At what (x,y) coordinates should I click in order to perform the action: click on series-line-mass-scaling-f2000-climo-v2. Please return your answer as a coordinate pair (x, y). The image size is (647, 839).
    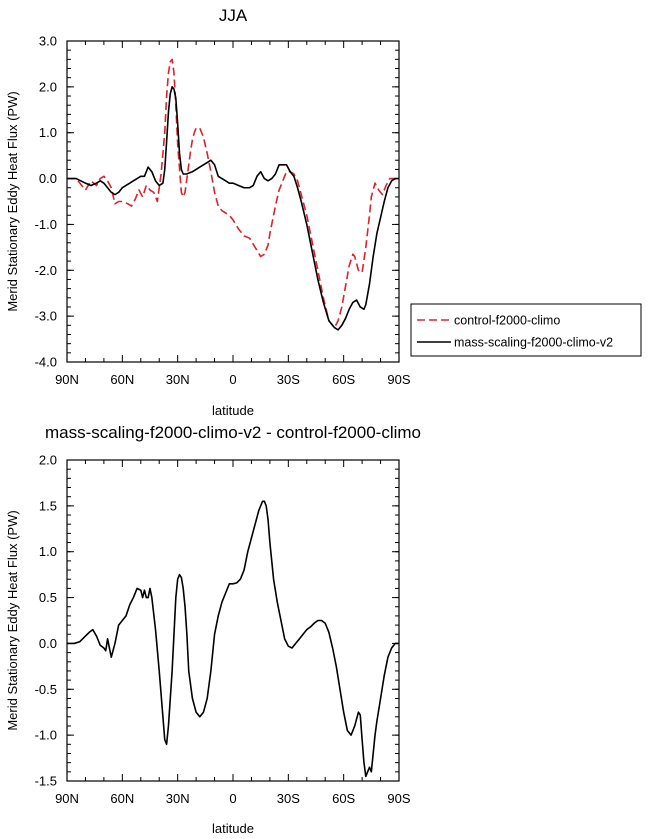
    Looking at the image, I should click on (233, 208).